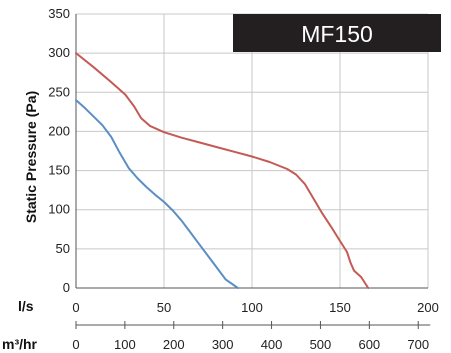 The width and height of the screenshot is (451, 353). What do you see at coordinates (223, 344) in the screenshot?
I see `x-tick-label-m3hr: 300` at bounding box center [223, 344].